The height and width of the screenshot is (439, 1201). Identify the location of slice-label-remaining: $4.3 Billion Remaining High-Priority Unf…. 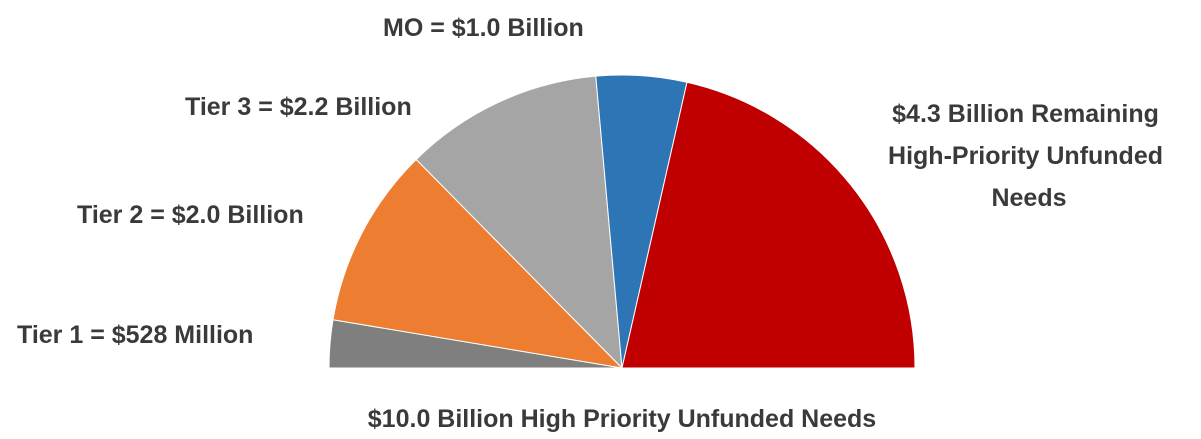
(1029, 156).